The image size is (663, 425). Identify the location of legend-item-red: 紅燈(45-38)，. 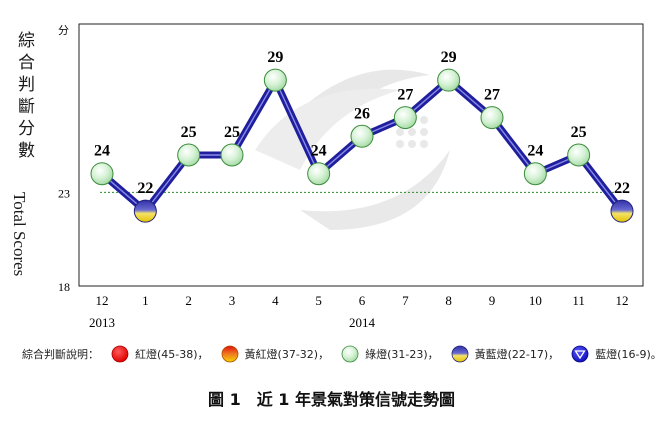
(154, 354).